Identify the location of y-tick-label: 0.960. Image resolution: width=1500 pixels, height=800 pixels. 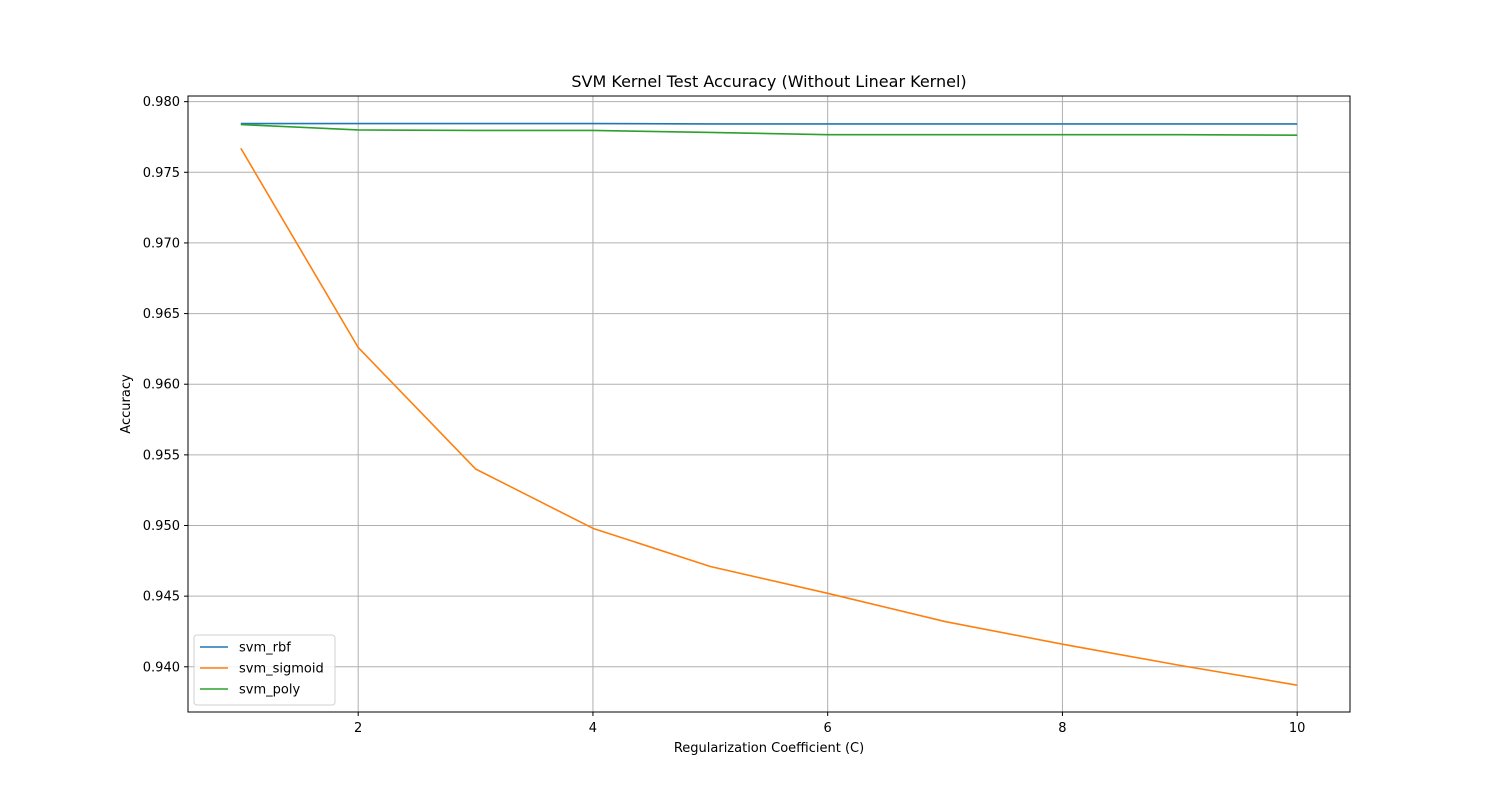
(161, 385).